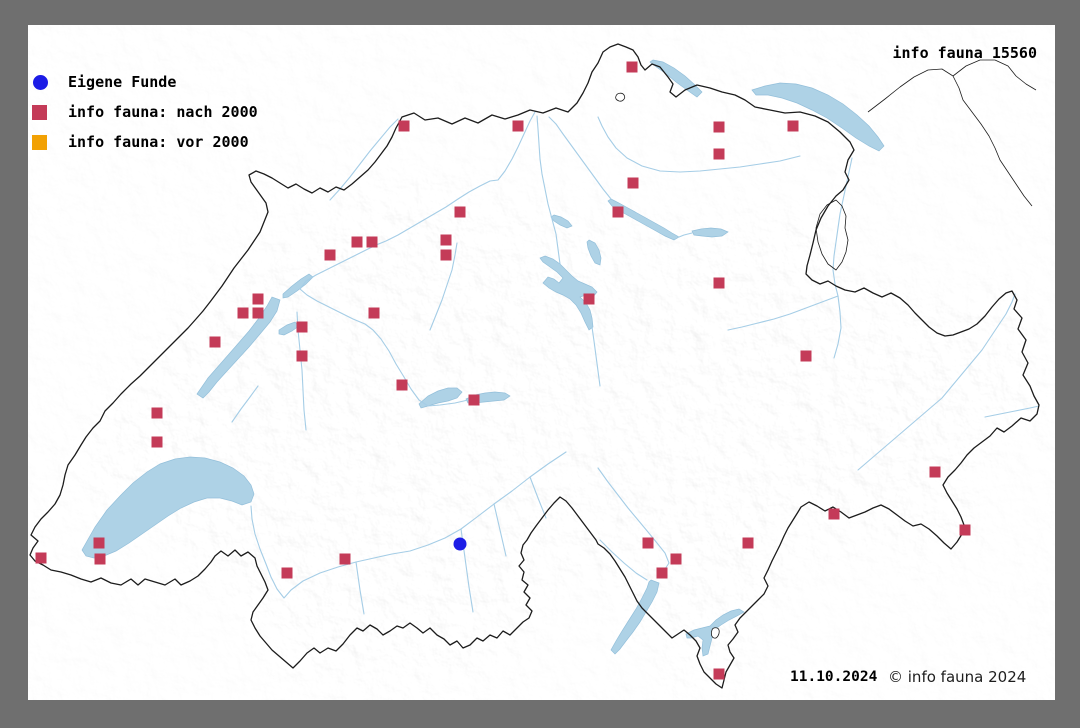  What do you see at coordinates (289, 328) in the screenshot?
I see `lake-morat` at bounding box center [289, 328].